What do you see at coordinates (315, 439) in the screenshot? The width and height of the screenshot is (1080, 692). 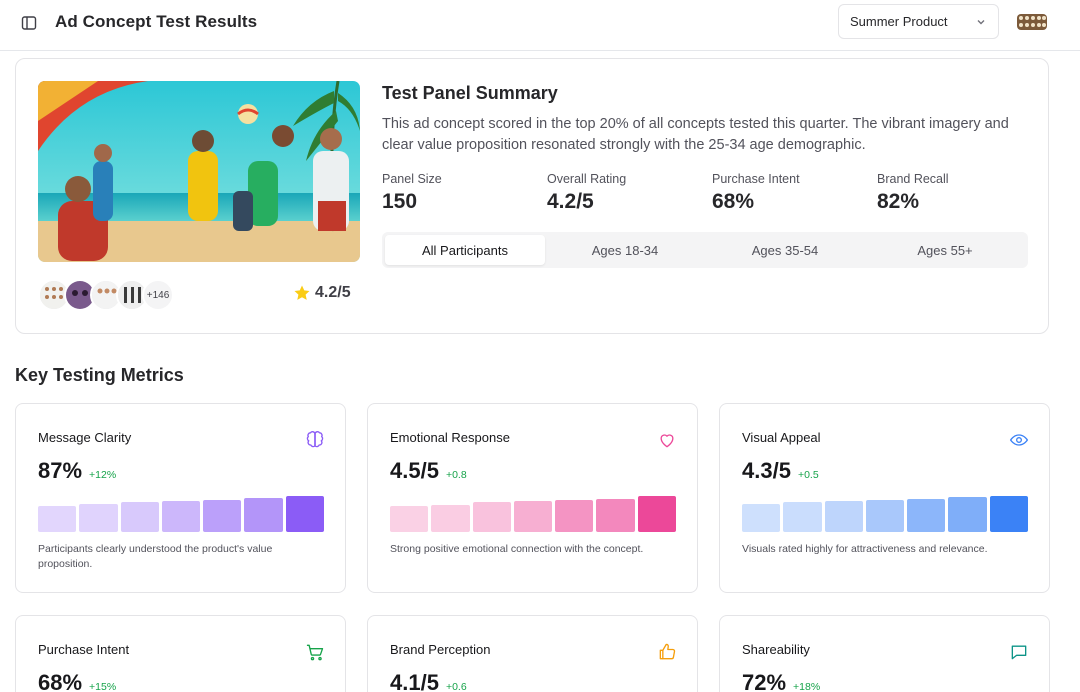 I see `brain-icon` at bounding box center [315, 439].